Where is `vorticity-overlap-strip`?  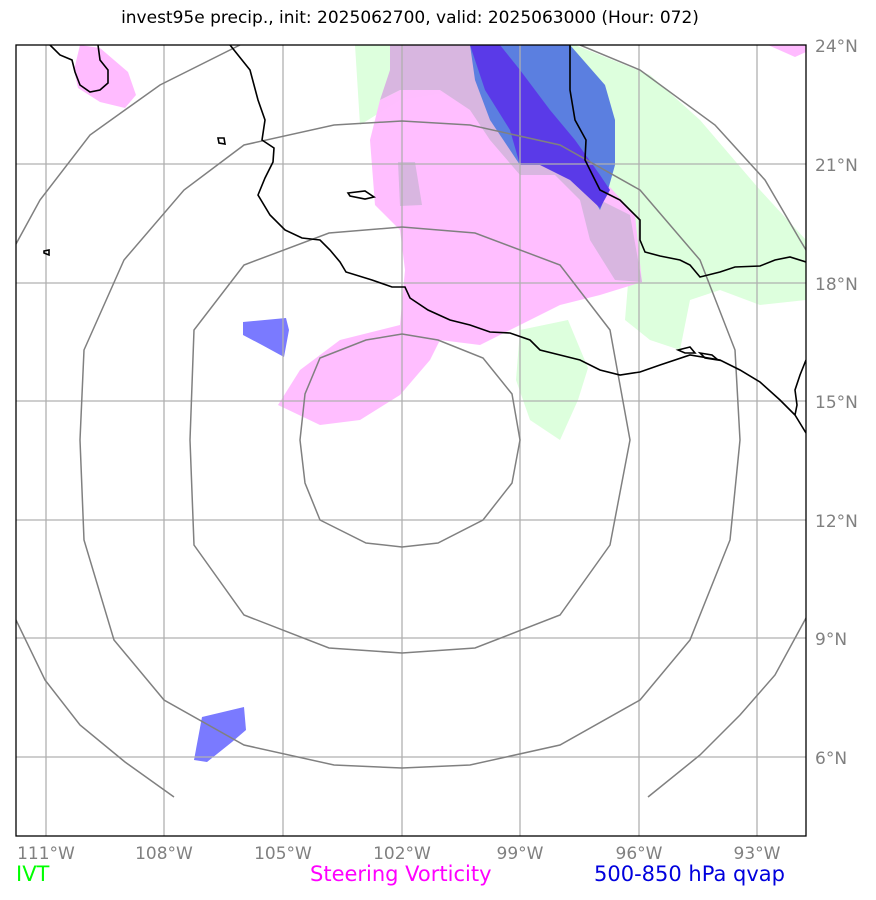
vorticity-overlap-strip is located at coordinates (410, 184).